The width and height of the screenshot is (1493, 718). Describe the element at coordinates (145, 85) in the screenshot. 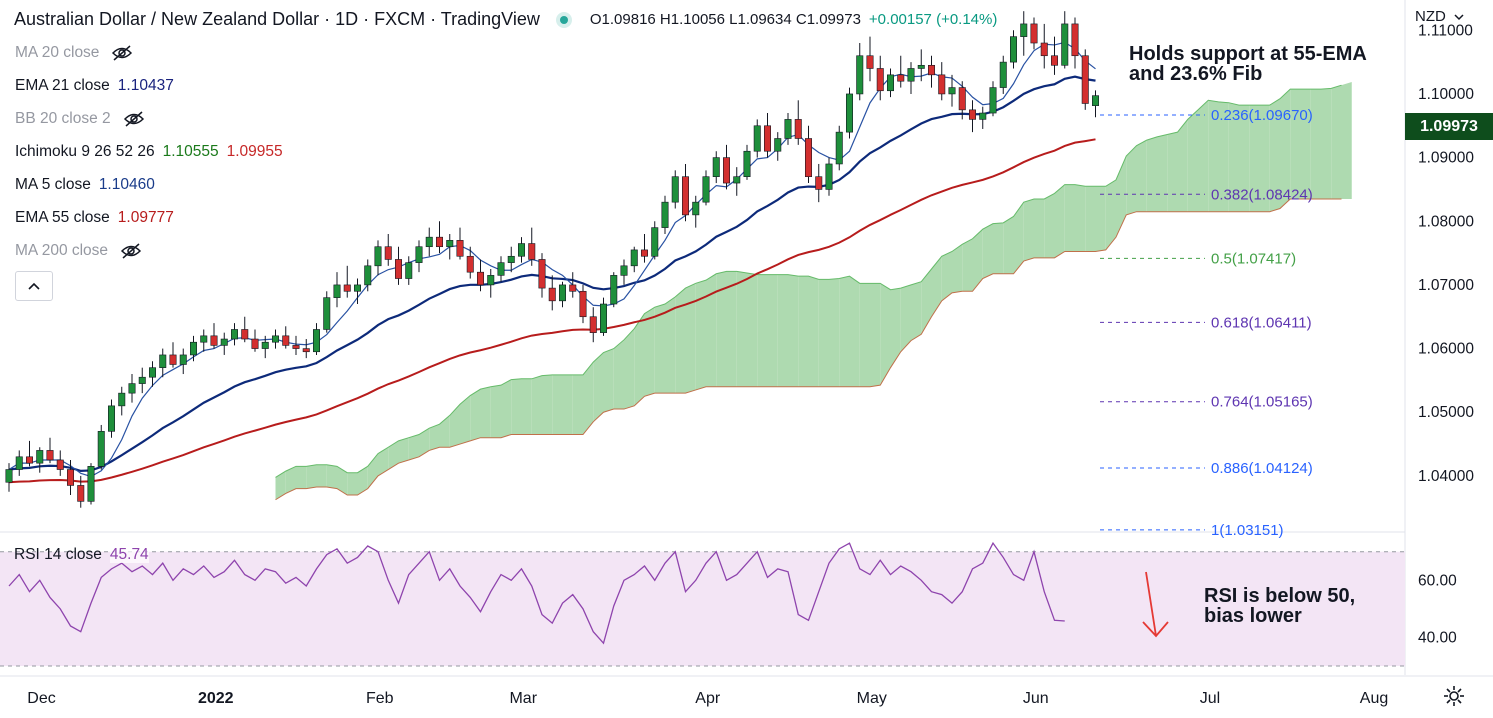

I see `legend-value: 1.10437` at that location.